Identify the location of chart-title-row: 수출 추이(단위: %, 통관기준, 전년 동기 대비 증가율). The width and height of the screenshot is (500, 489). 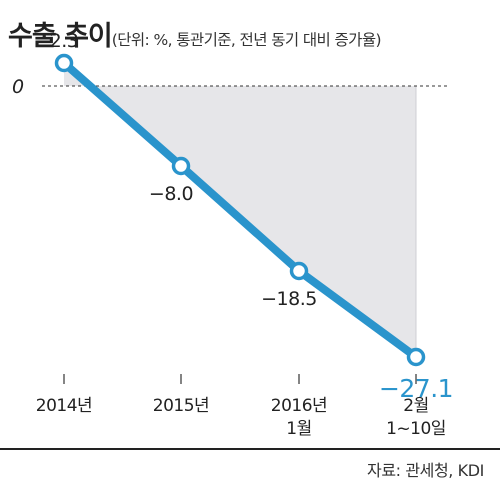
(195, 33).